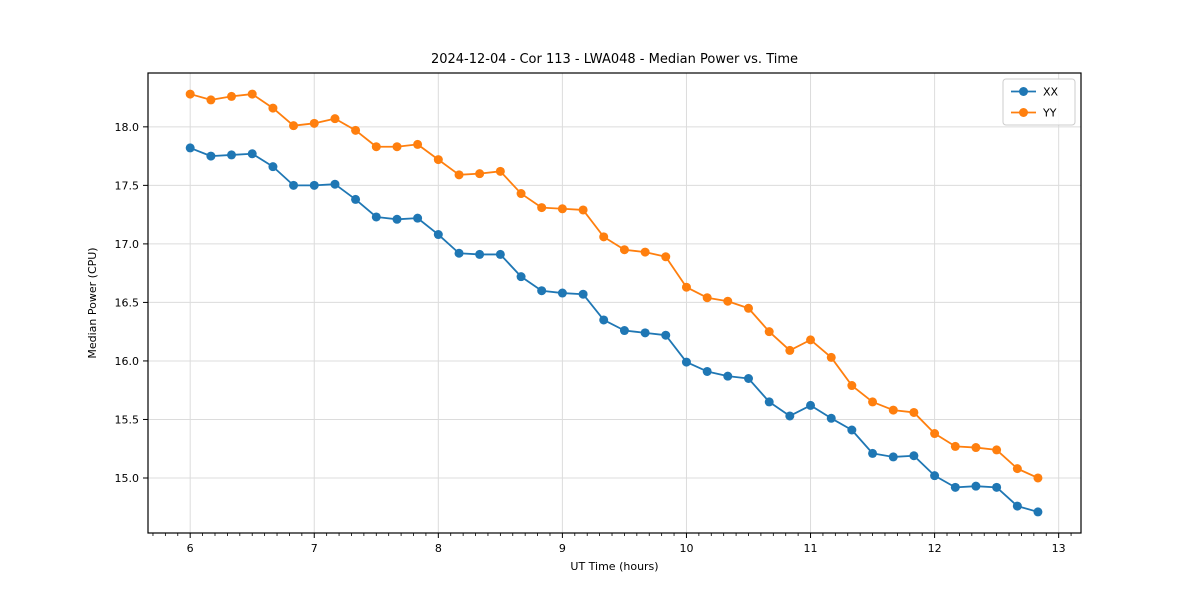 Image resolution: width=1200 pixels, height=600 pixels. I want to click on y-tick-label: 15.0, so click(127, 478).